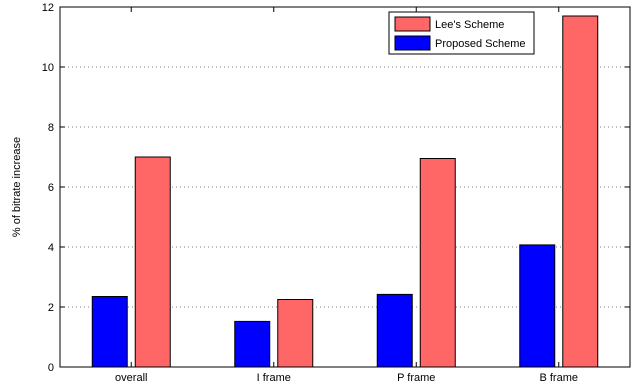  I want to click on y-tick-label-8: 8, so click(51, 128).